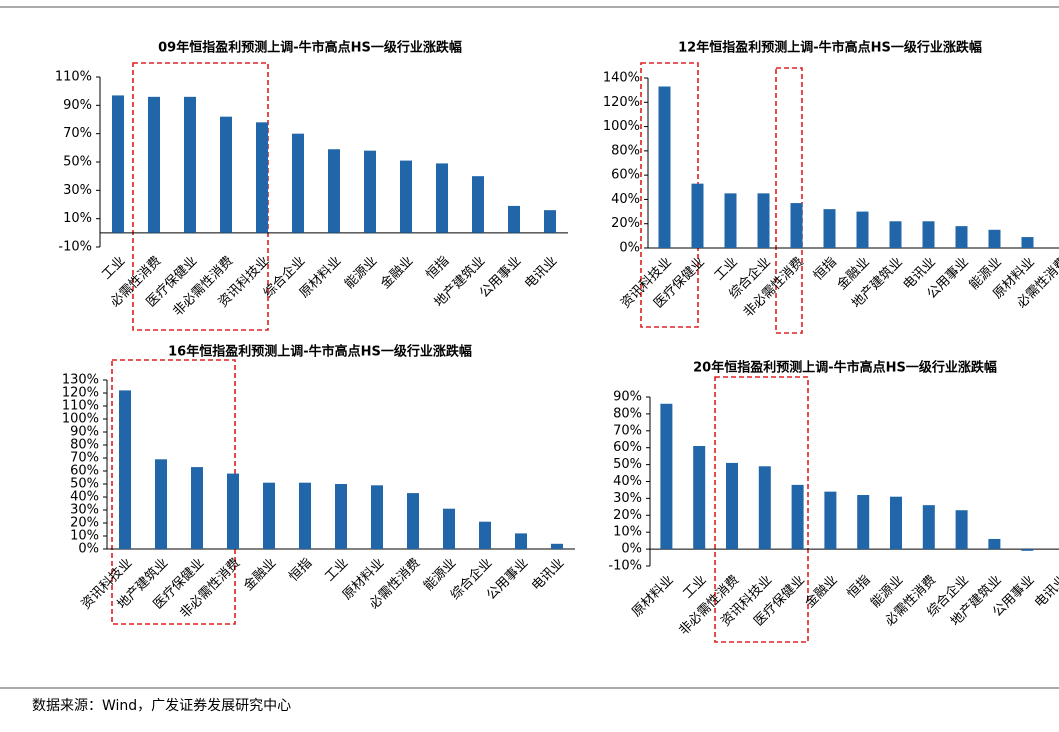  What do you see at coordinates (621, 78) in the screenshot?
I see `y-tick-label: 140%` at bounding box center [621, 78].